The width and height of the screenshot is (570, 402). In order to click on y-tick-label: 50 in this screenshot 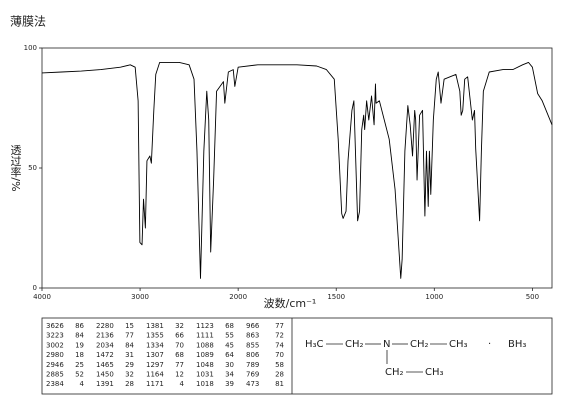, I will do `click(32, 168)`.